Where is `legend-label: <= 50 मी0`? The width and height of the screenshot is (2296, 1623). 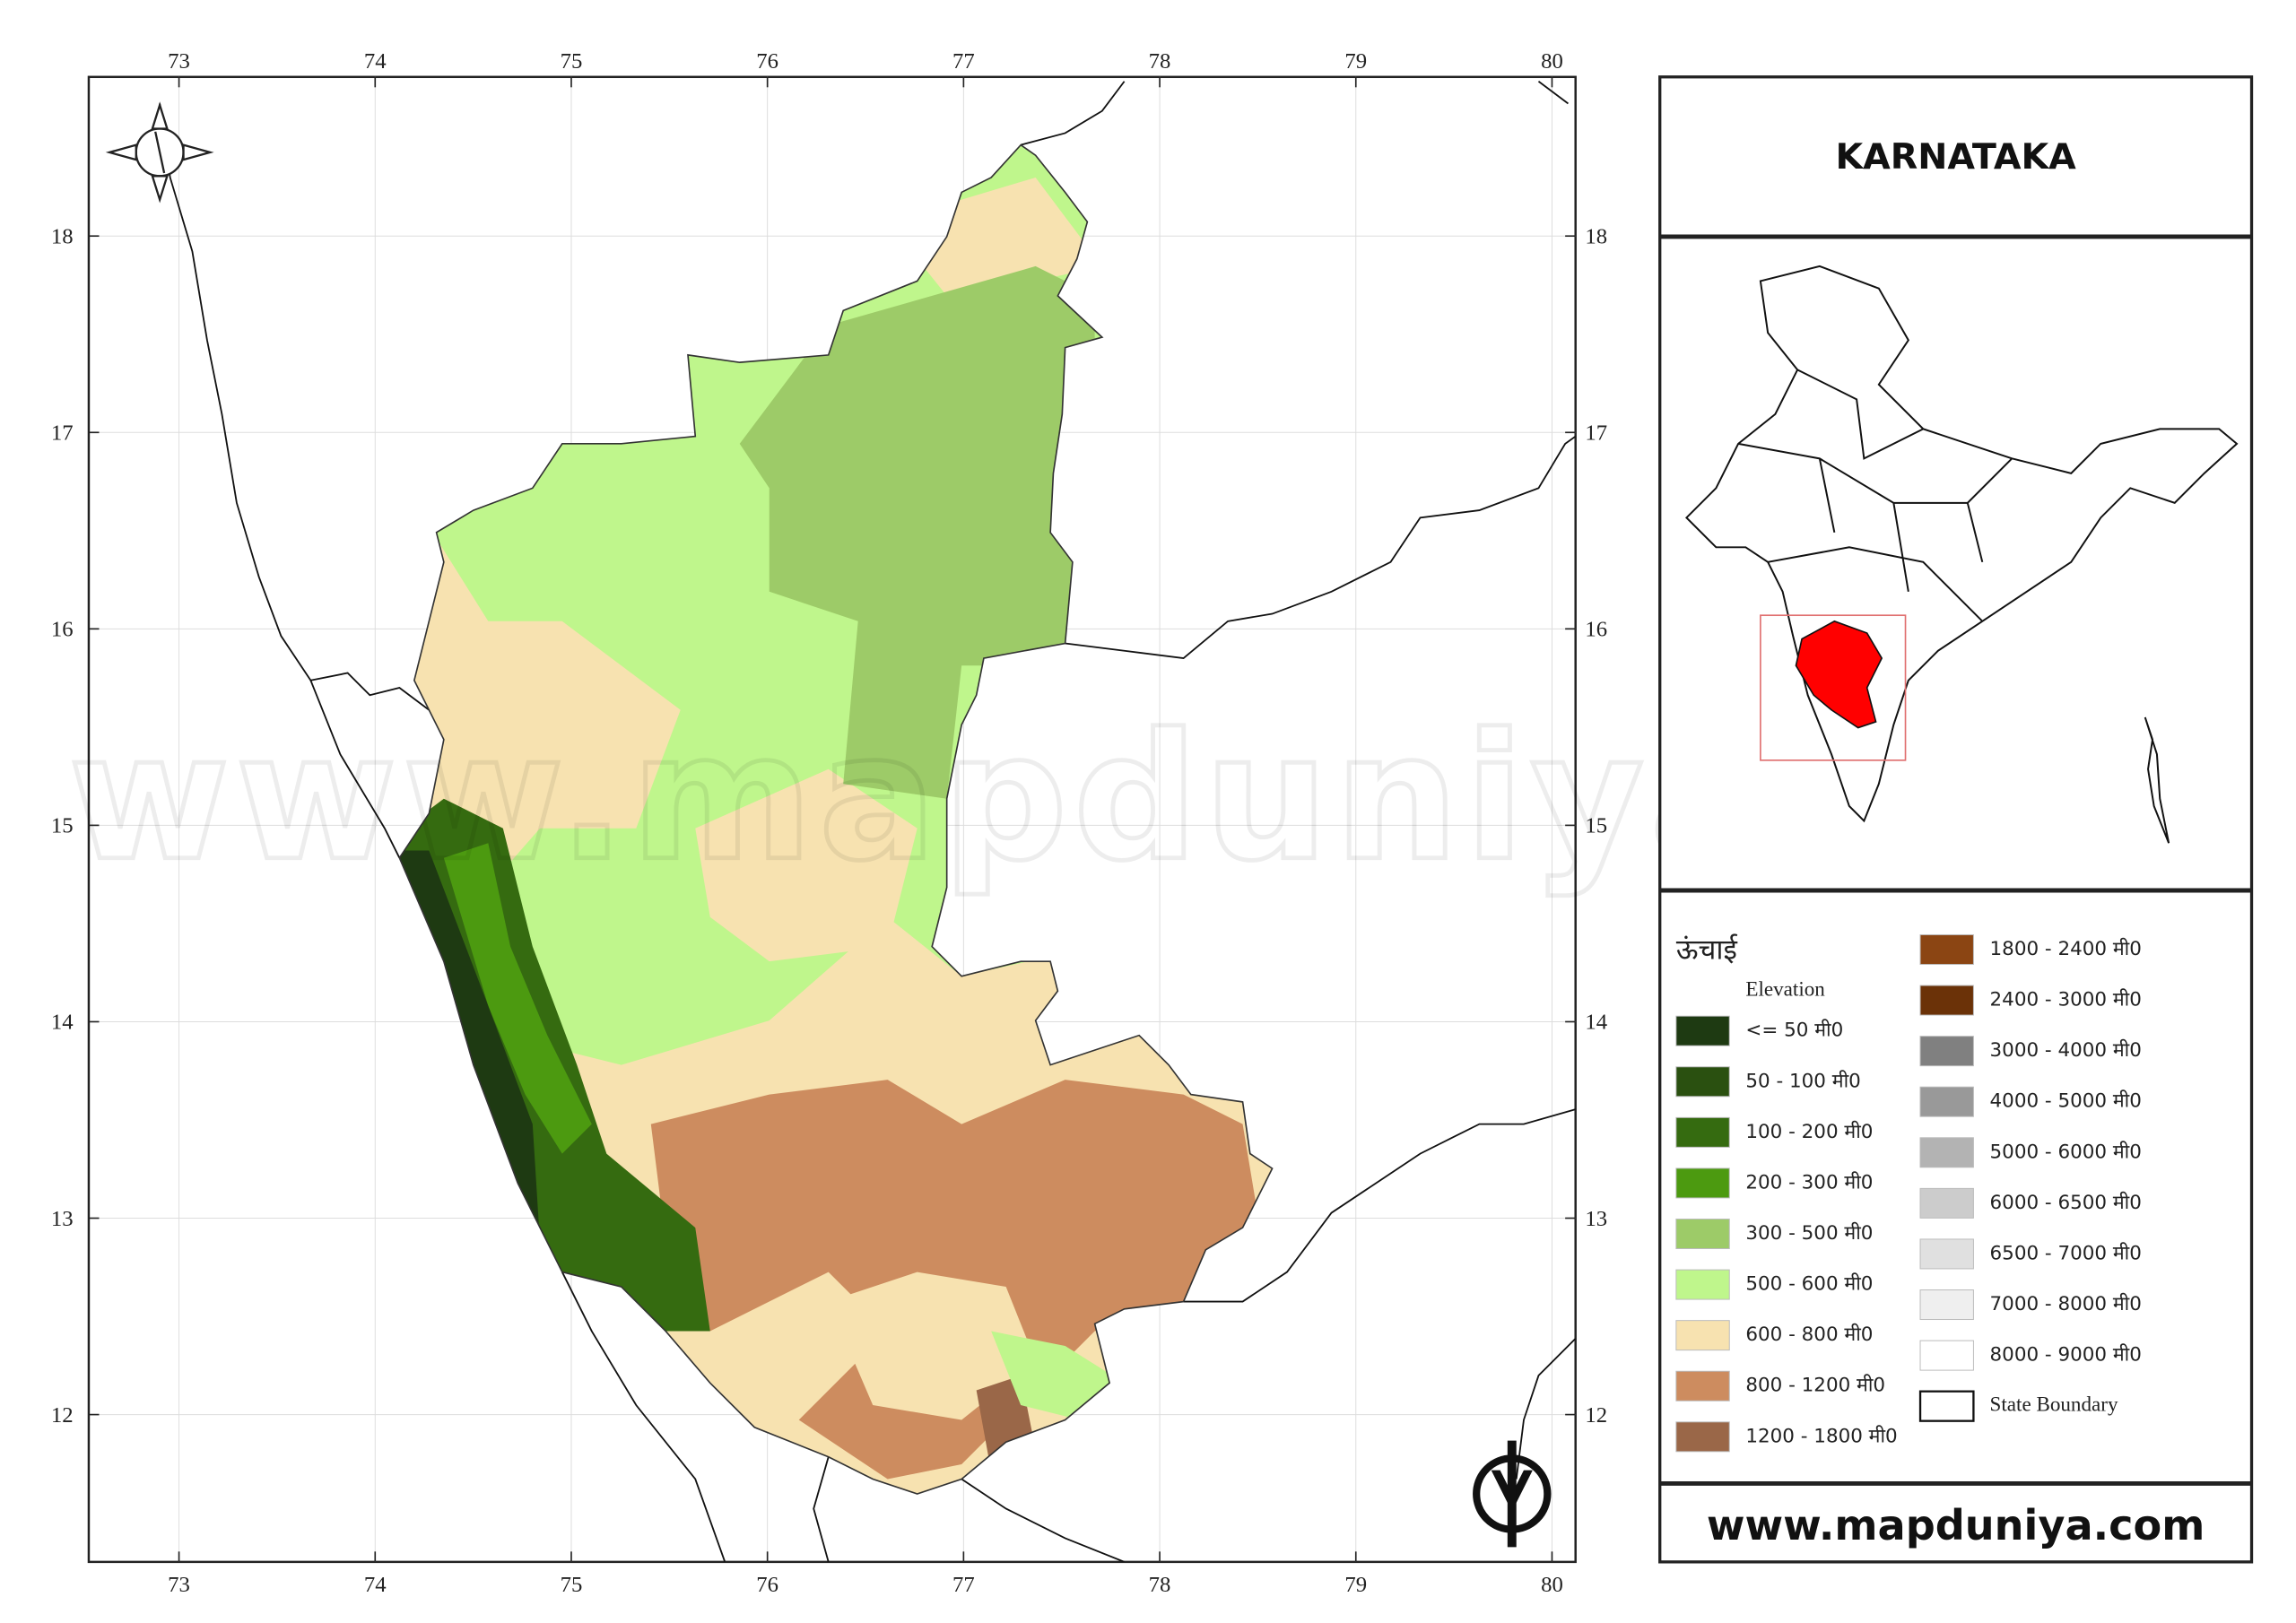
legend-label: <= 50 मी0 is located at coordinates (1794, 1030).